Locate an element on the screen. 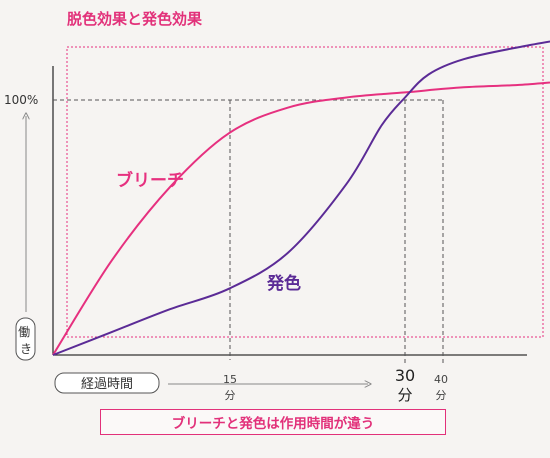  x-tick-30-unit: 分 is located at coordinates (404, 395).